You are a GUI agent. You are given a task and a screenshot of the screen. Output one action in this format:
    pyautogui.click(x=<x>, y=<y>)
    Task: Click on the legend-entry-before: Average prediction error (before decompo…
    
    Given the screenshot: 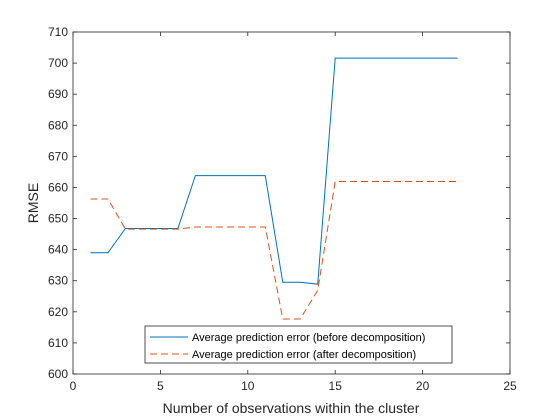 What is the action you would take?
    pyautogui.click(x=308, y=338)
    